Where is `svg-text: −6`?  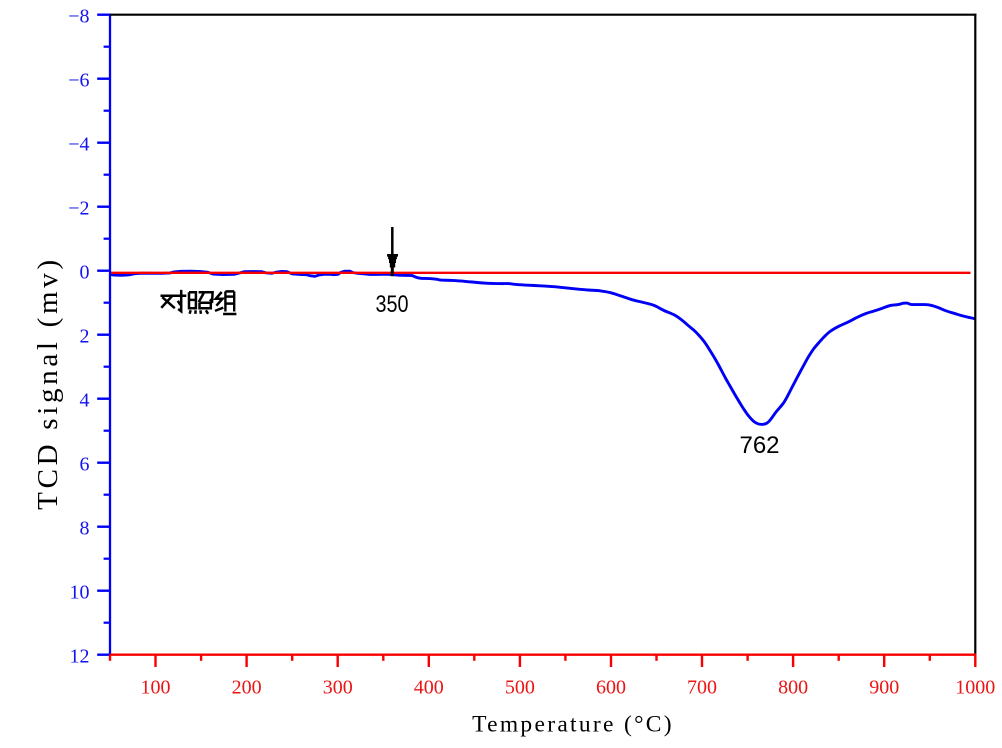
svg-text: −6 is located at coordinates (78, 81).